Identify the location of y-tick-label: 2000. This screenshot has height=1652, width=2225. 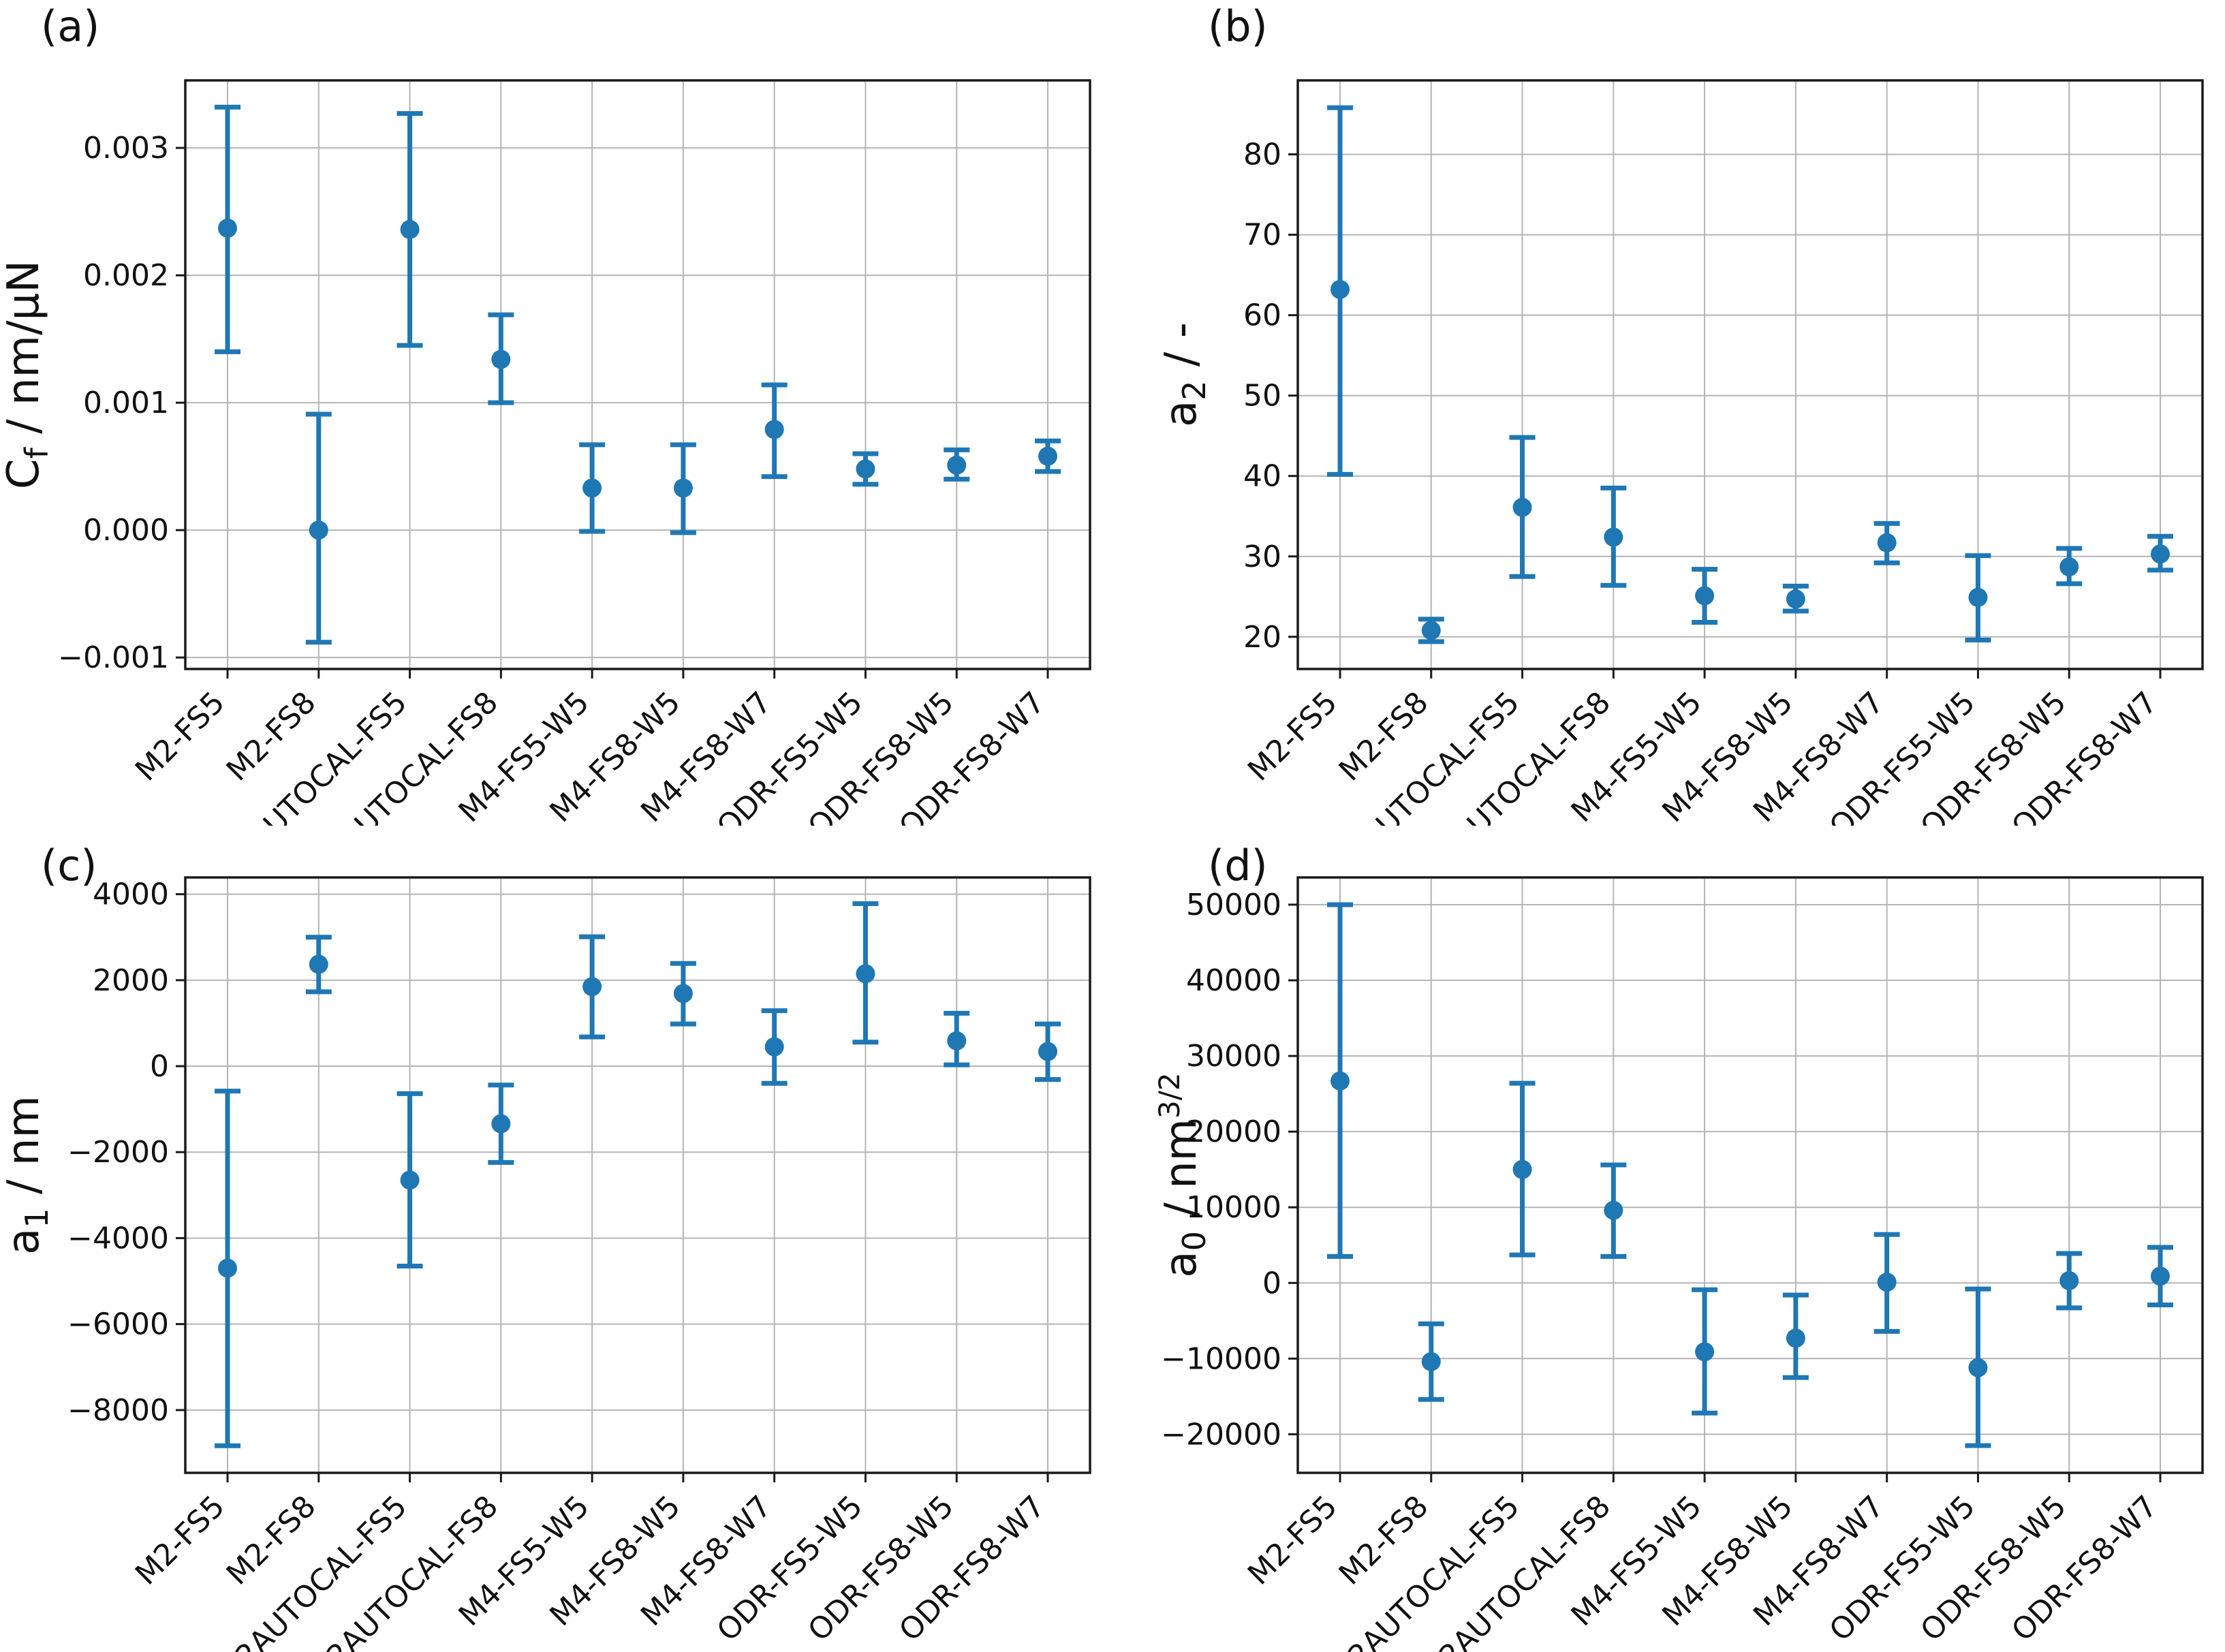
(131, 980).